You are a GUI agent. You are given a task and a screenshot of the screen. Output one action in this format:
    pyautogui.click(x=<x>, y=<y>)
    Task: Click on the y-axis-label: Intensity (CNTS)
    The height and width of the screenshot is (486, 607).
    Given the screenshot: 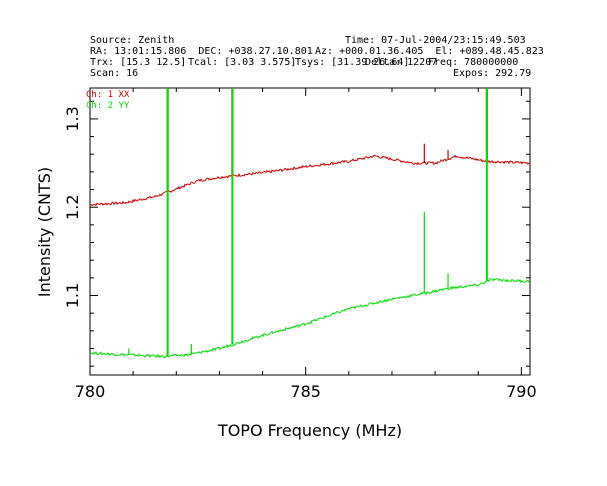 What is the action you would take?
    pyautogui.click(x=44, y=232)
    